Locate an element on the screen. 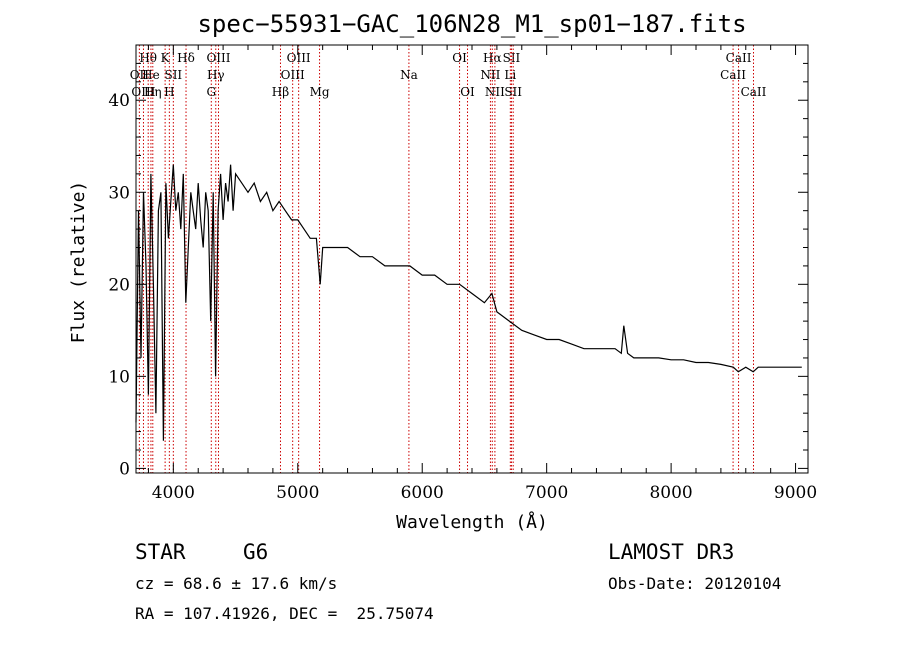 The image size is (900, 649). line-marker-label: Na is located at coordinates (409, 75).